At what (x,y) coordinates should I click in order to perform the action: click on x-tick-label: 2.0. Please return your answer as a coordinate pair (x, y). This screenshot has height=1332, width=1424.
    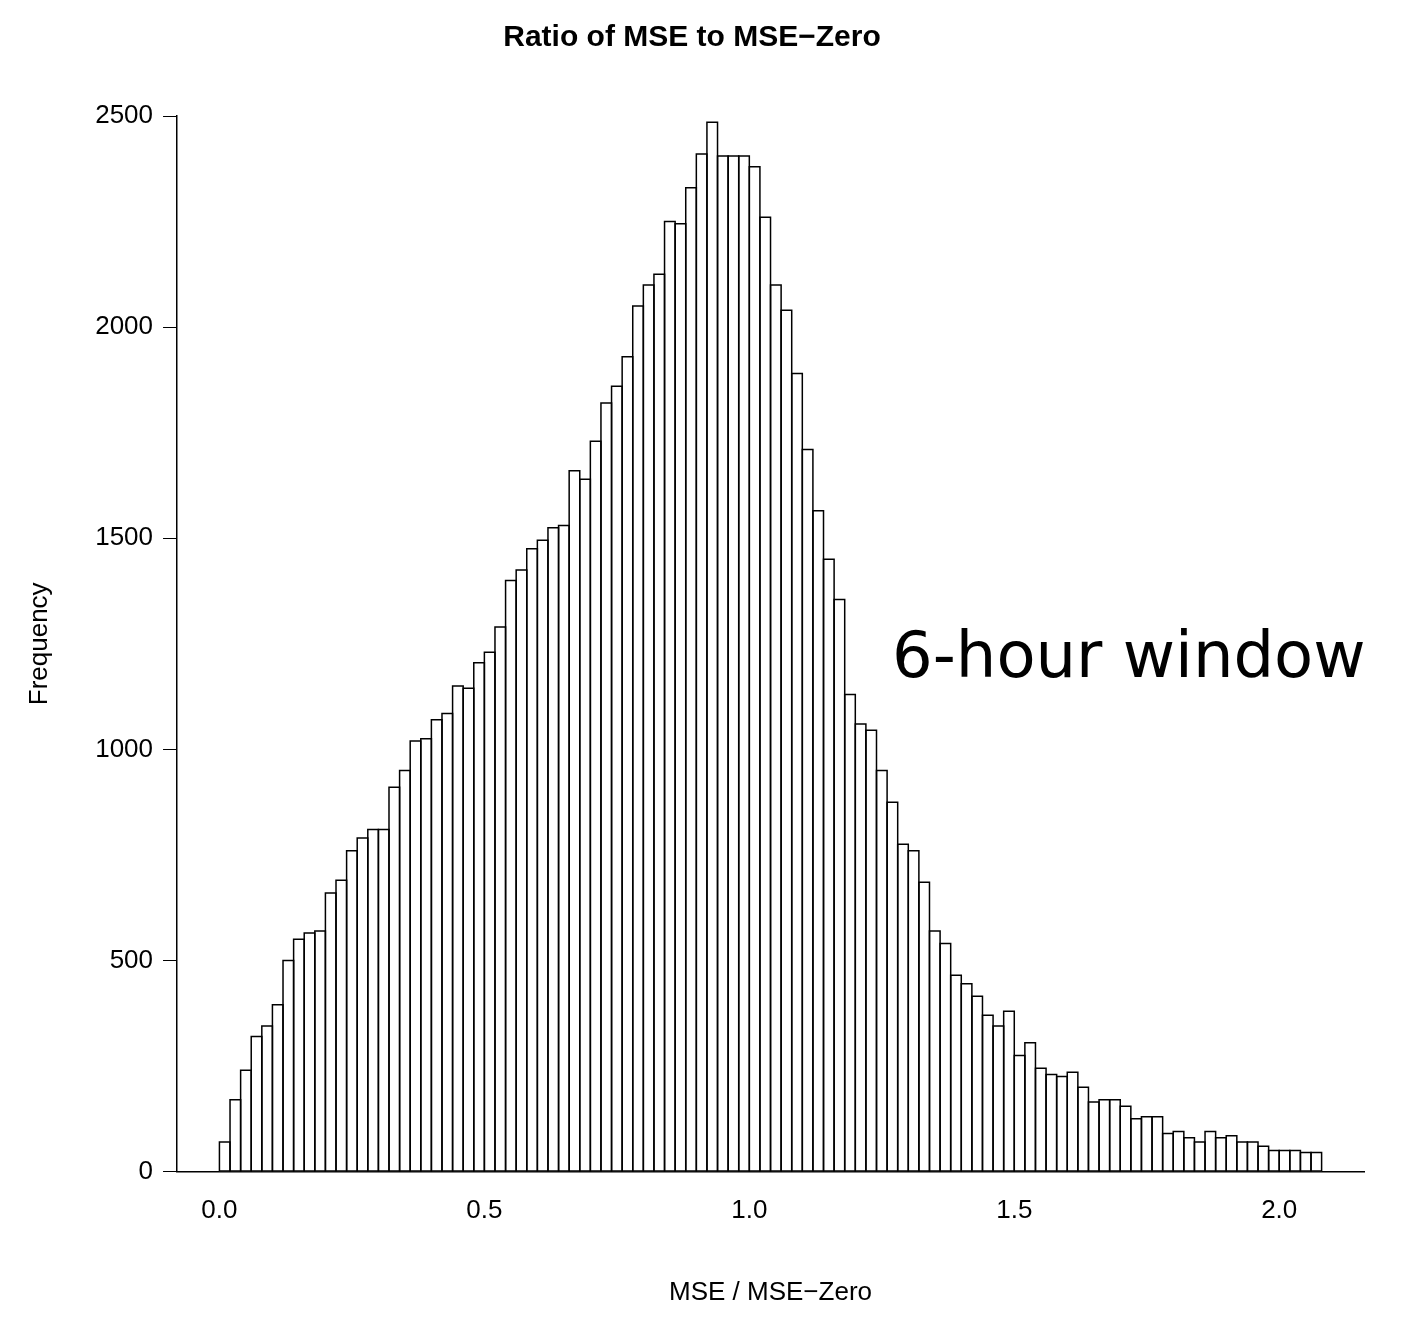
    Looking at the image, I should click on (1279, 1209).